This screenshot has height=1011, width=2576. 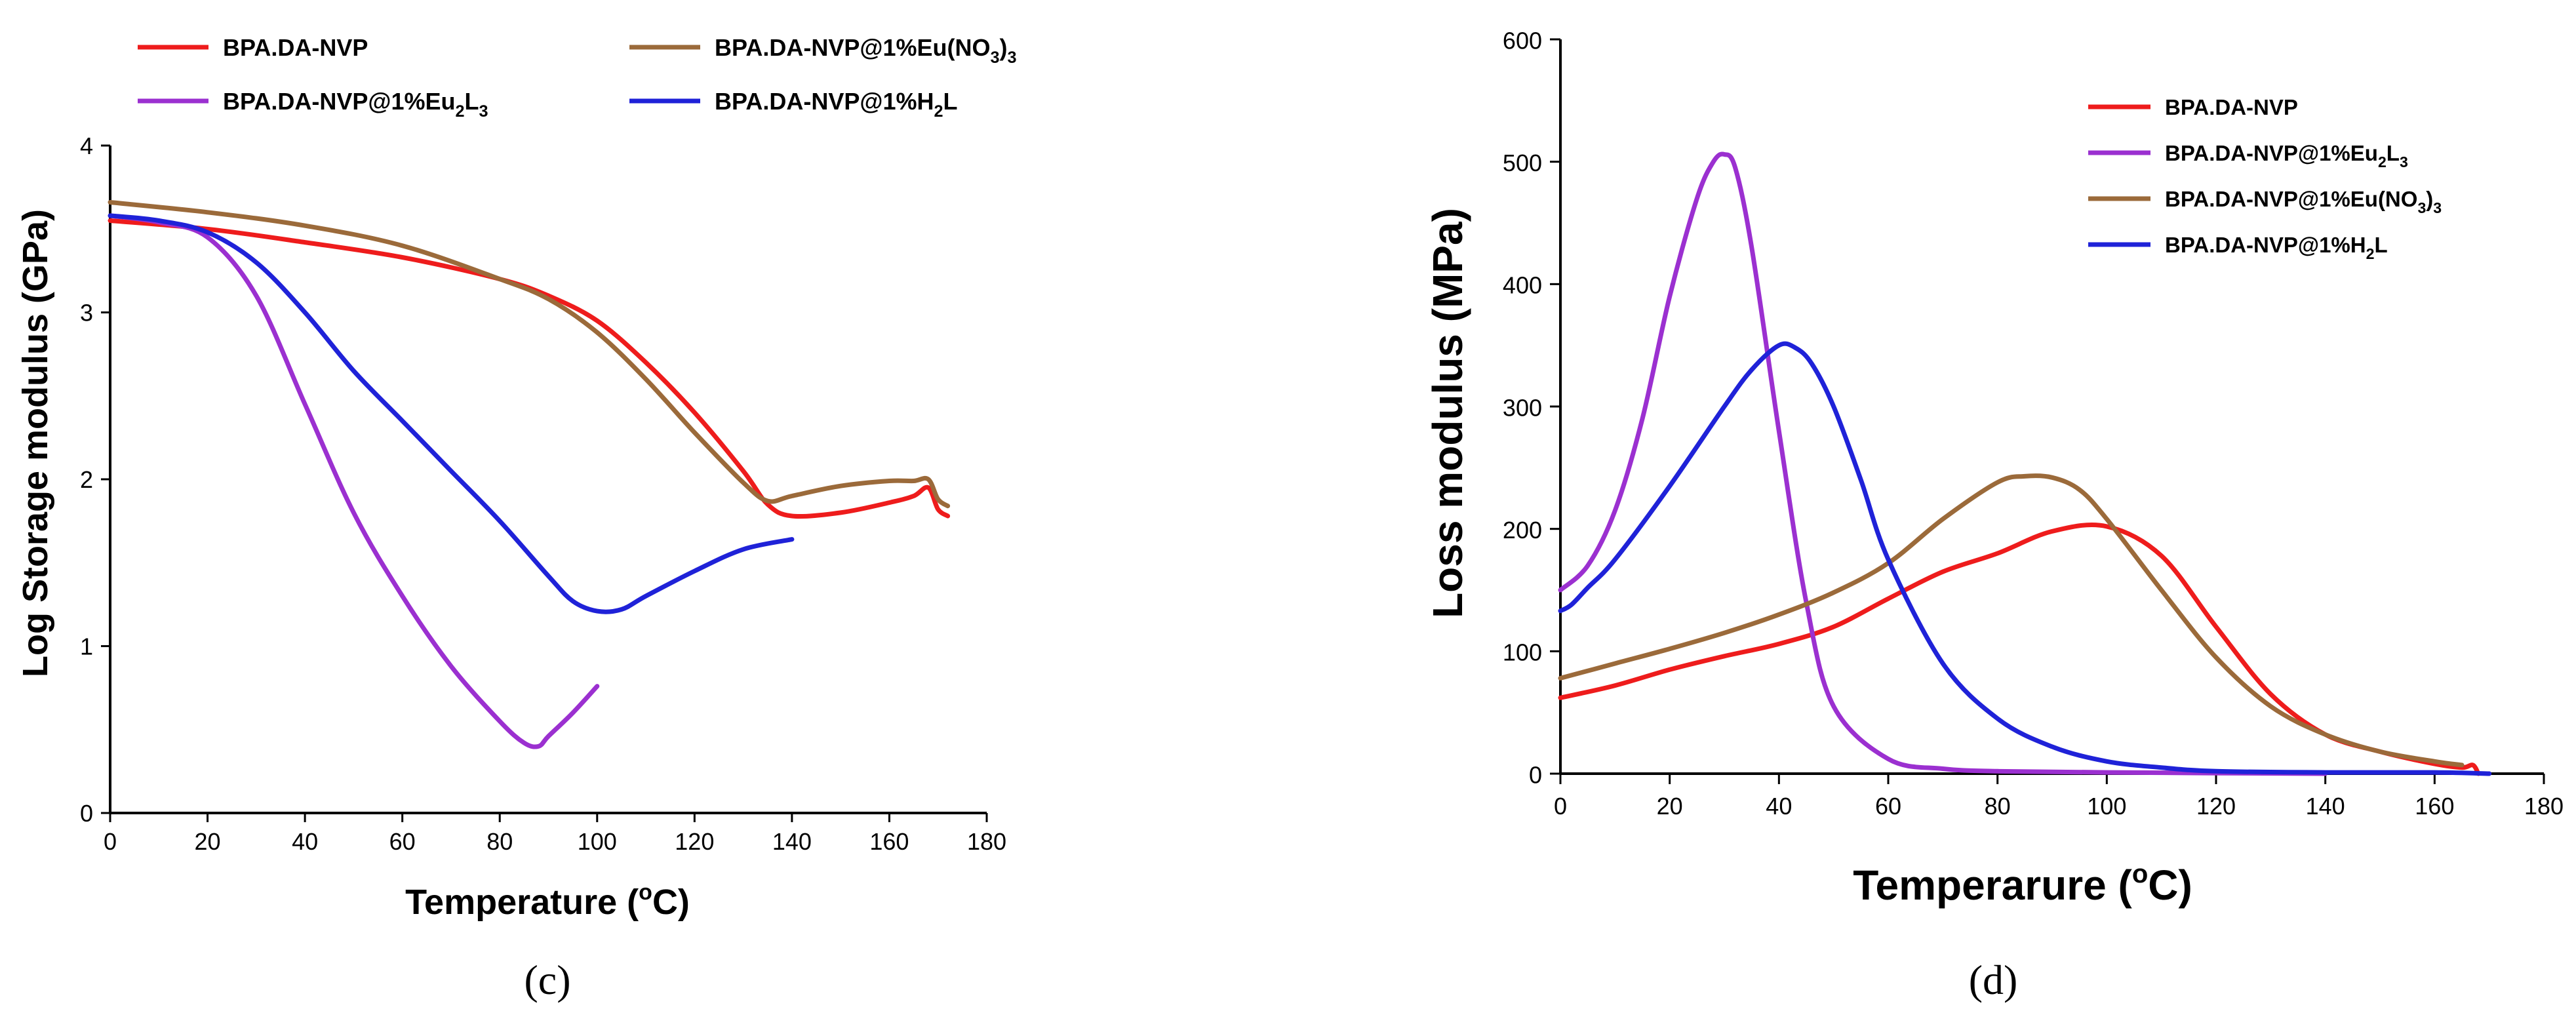 What do you see at coordinates (1522, 40) in the screenshot?
I see `y-tick-label: 600` at bounding box center [1522, 40].